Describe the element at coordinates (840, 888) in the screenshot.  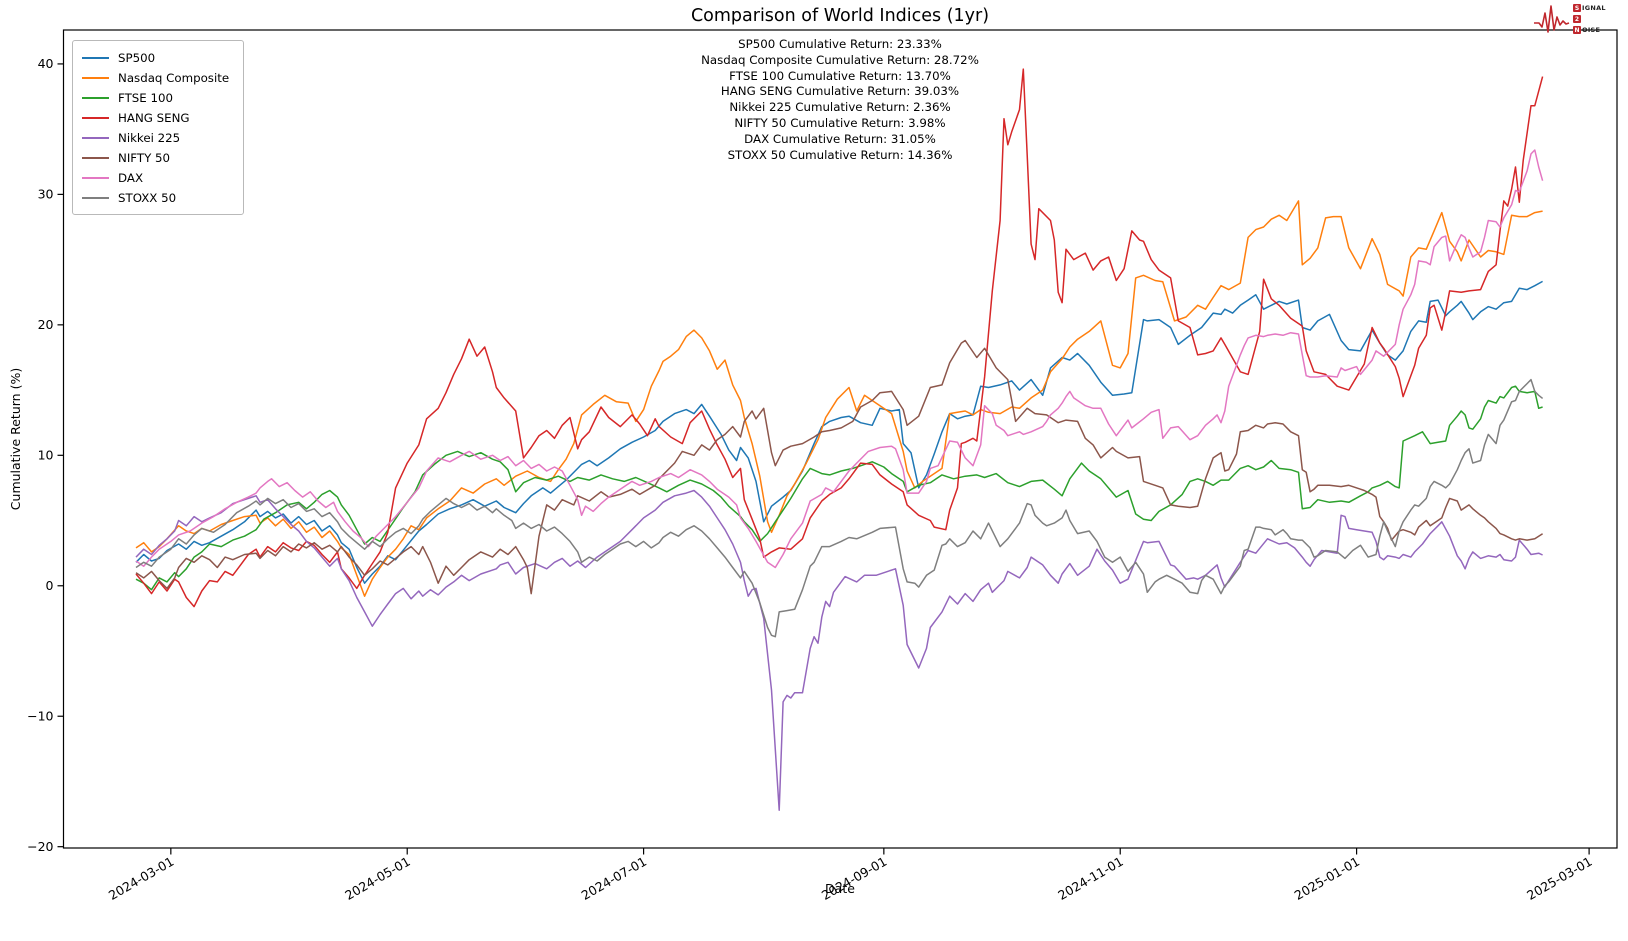
I see `x-axis-label: Date` at that location.